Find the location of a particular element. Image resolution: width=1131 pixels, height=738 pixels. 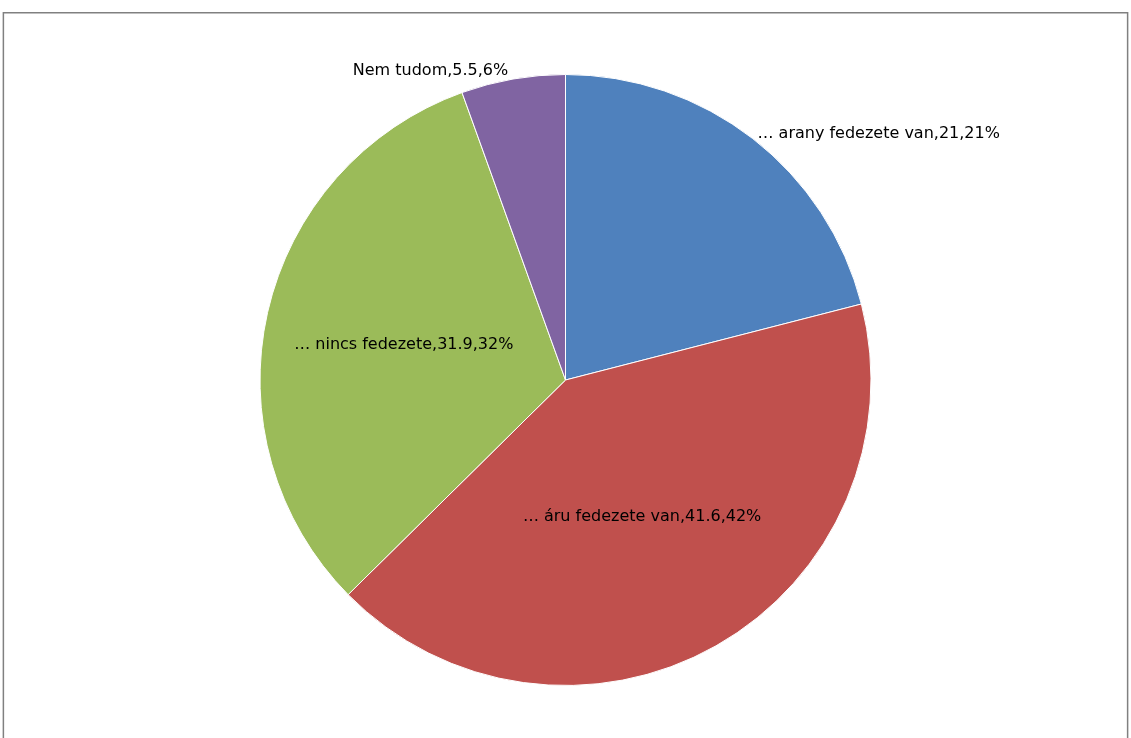

slice-label: … arany fedezete van,21,21% is located at coordinates (878, 133).